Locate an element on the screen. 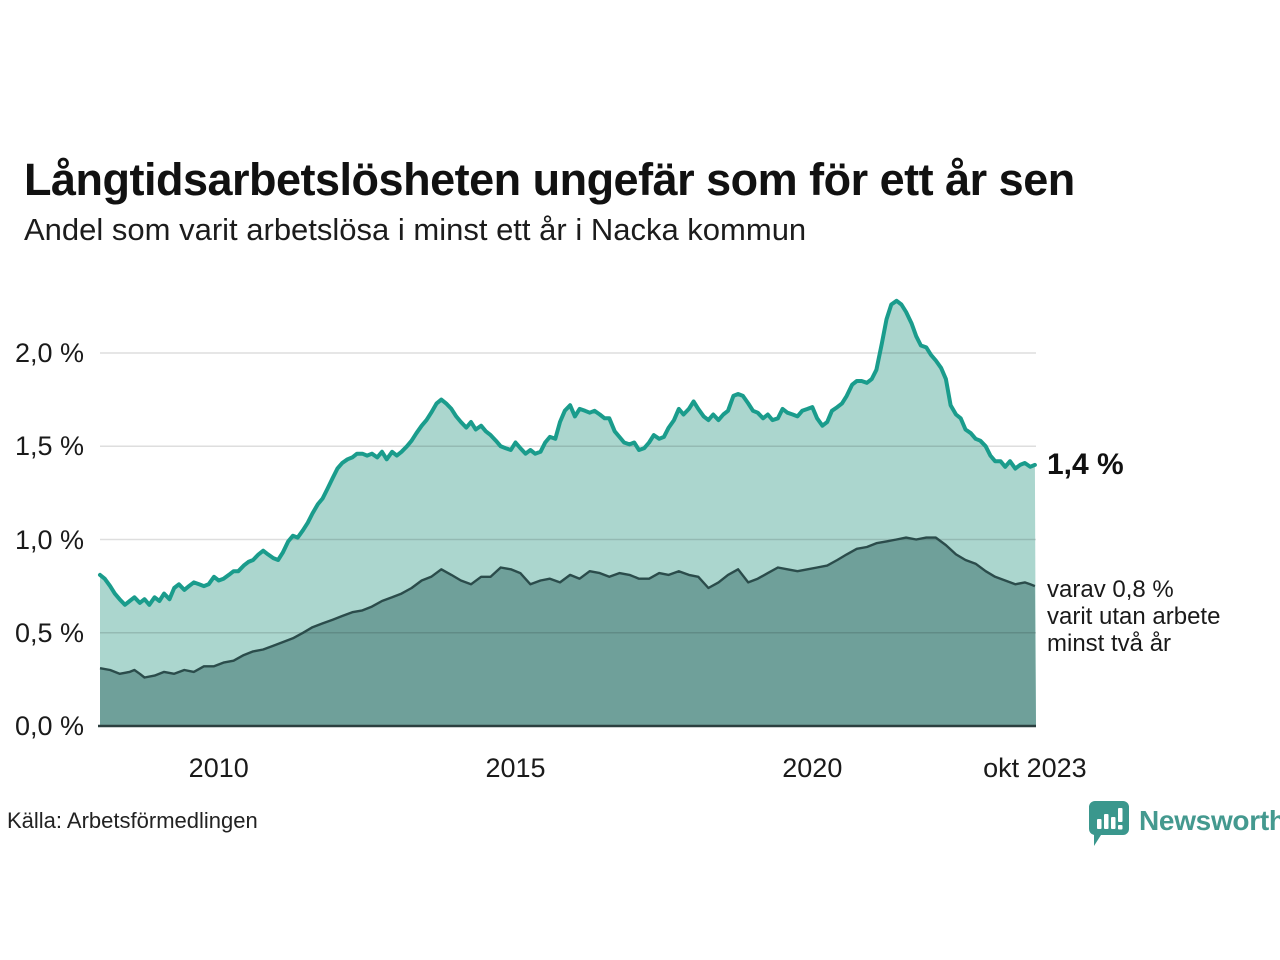 This screenshot has height=960, width=1280. latest-value-label: 1,4 % is located at coordinates (1085, 464).